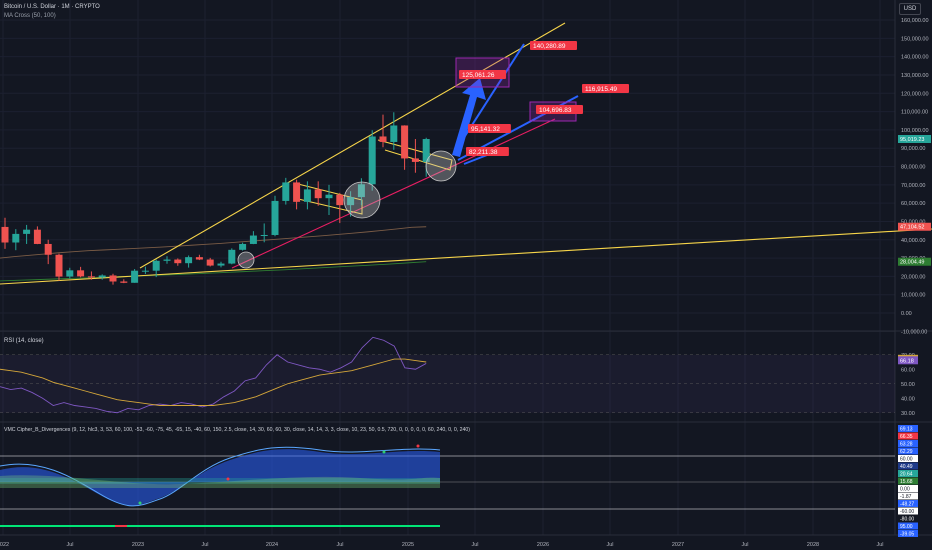 This screenshot has width=932, height=550. What do you see at coordinates (601, 89) in the screenshot?
I see `price-label: 116,915.49` at bounding box center [601, 89].